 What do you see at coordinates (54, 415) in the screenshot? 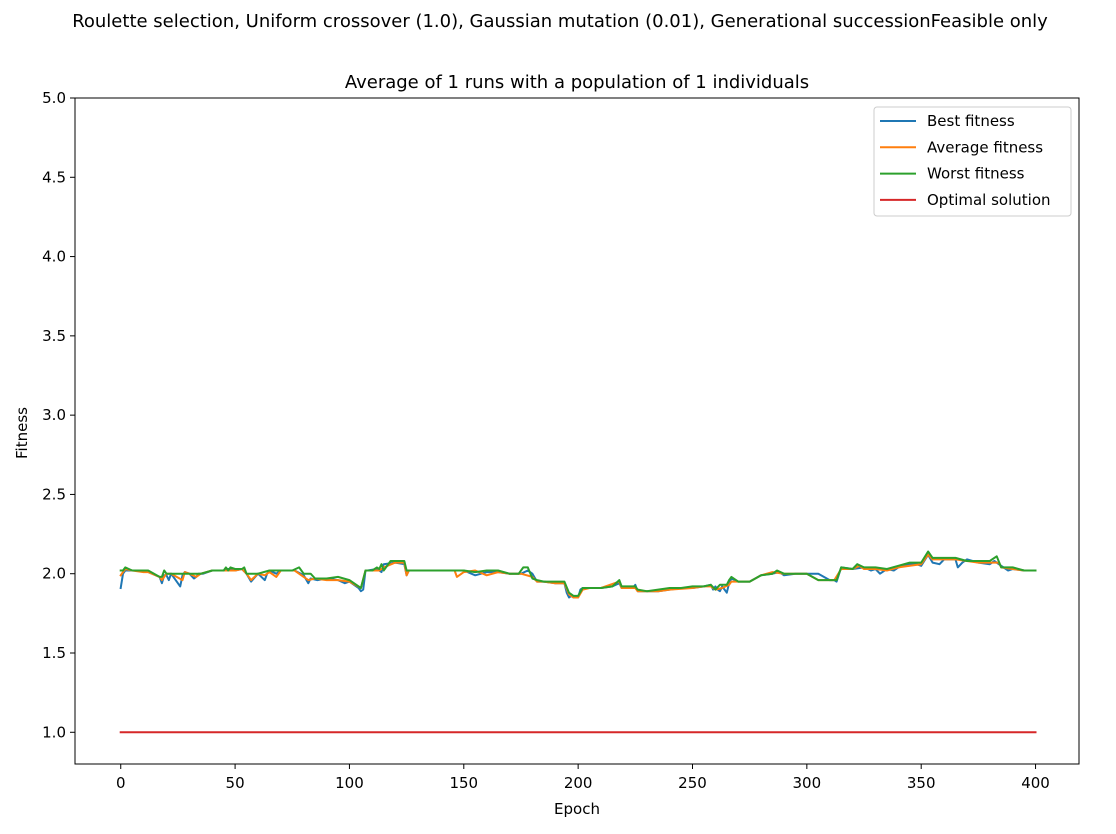
I see `y-tick-label: 3.0` at bounding box center [54, 415].